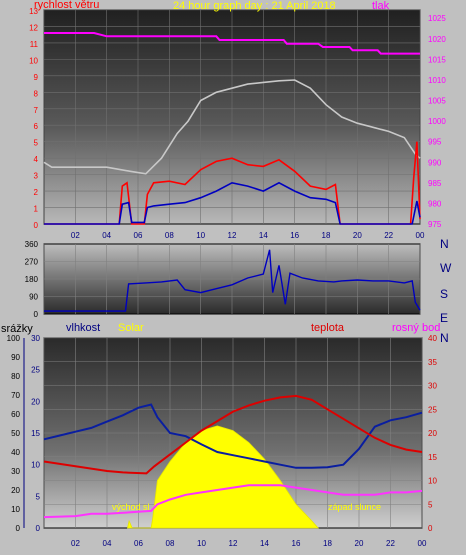 This screenshot has height=555, width=466. What do you see at coordinates (435, 224) in the screenshot?
I see `pressure-tick: 975` at bounding box center [435, 224].